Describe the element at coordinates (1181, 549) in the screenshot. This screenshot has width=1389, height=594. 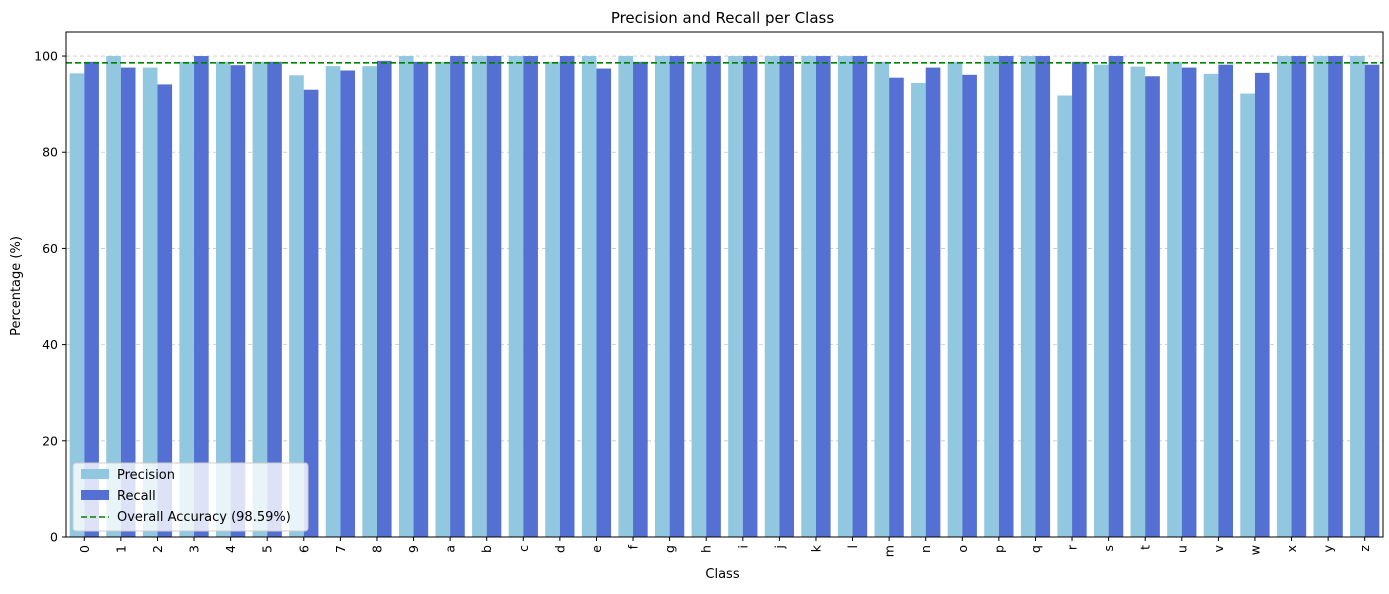
I see `x-tick-label: u` at that location.